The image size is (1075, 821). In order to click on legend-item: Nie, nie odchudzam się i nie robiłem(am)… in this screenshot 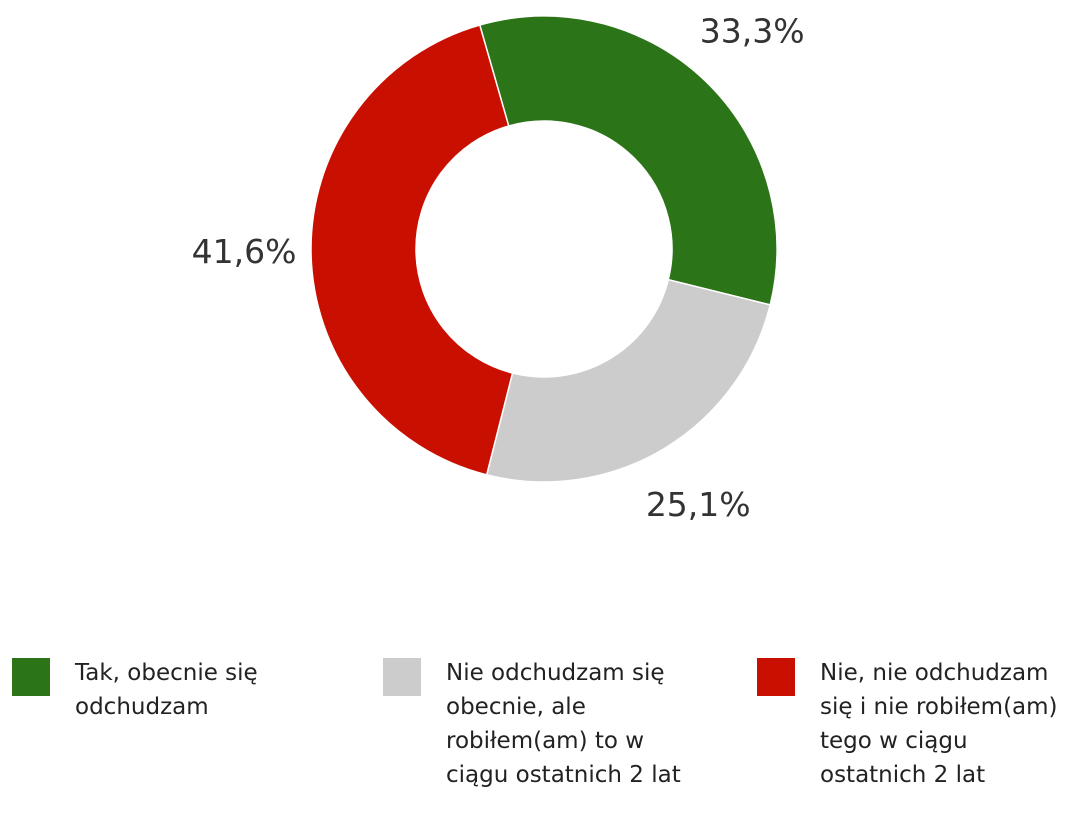, I will do `click(913, 725)`.